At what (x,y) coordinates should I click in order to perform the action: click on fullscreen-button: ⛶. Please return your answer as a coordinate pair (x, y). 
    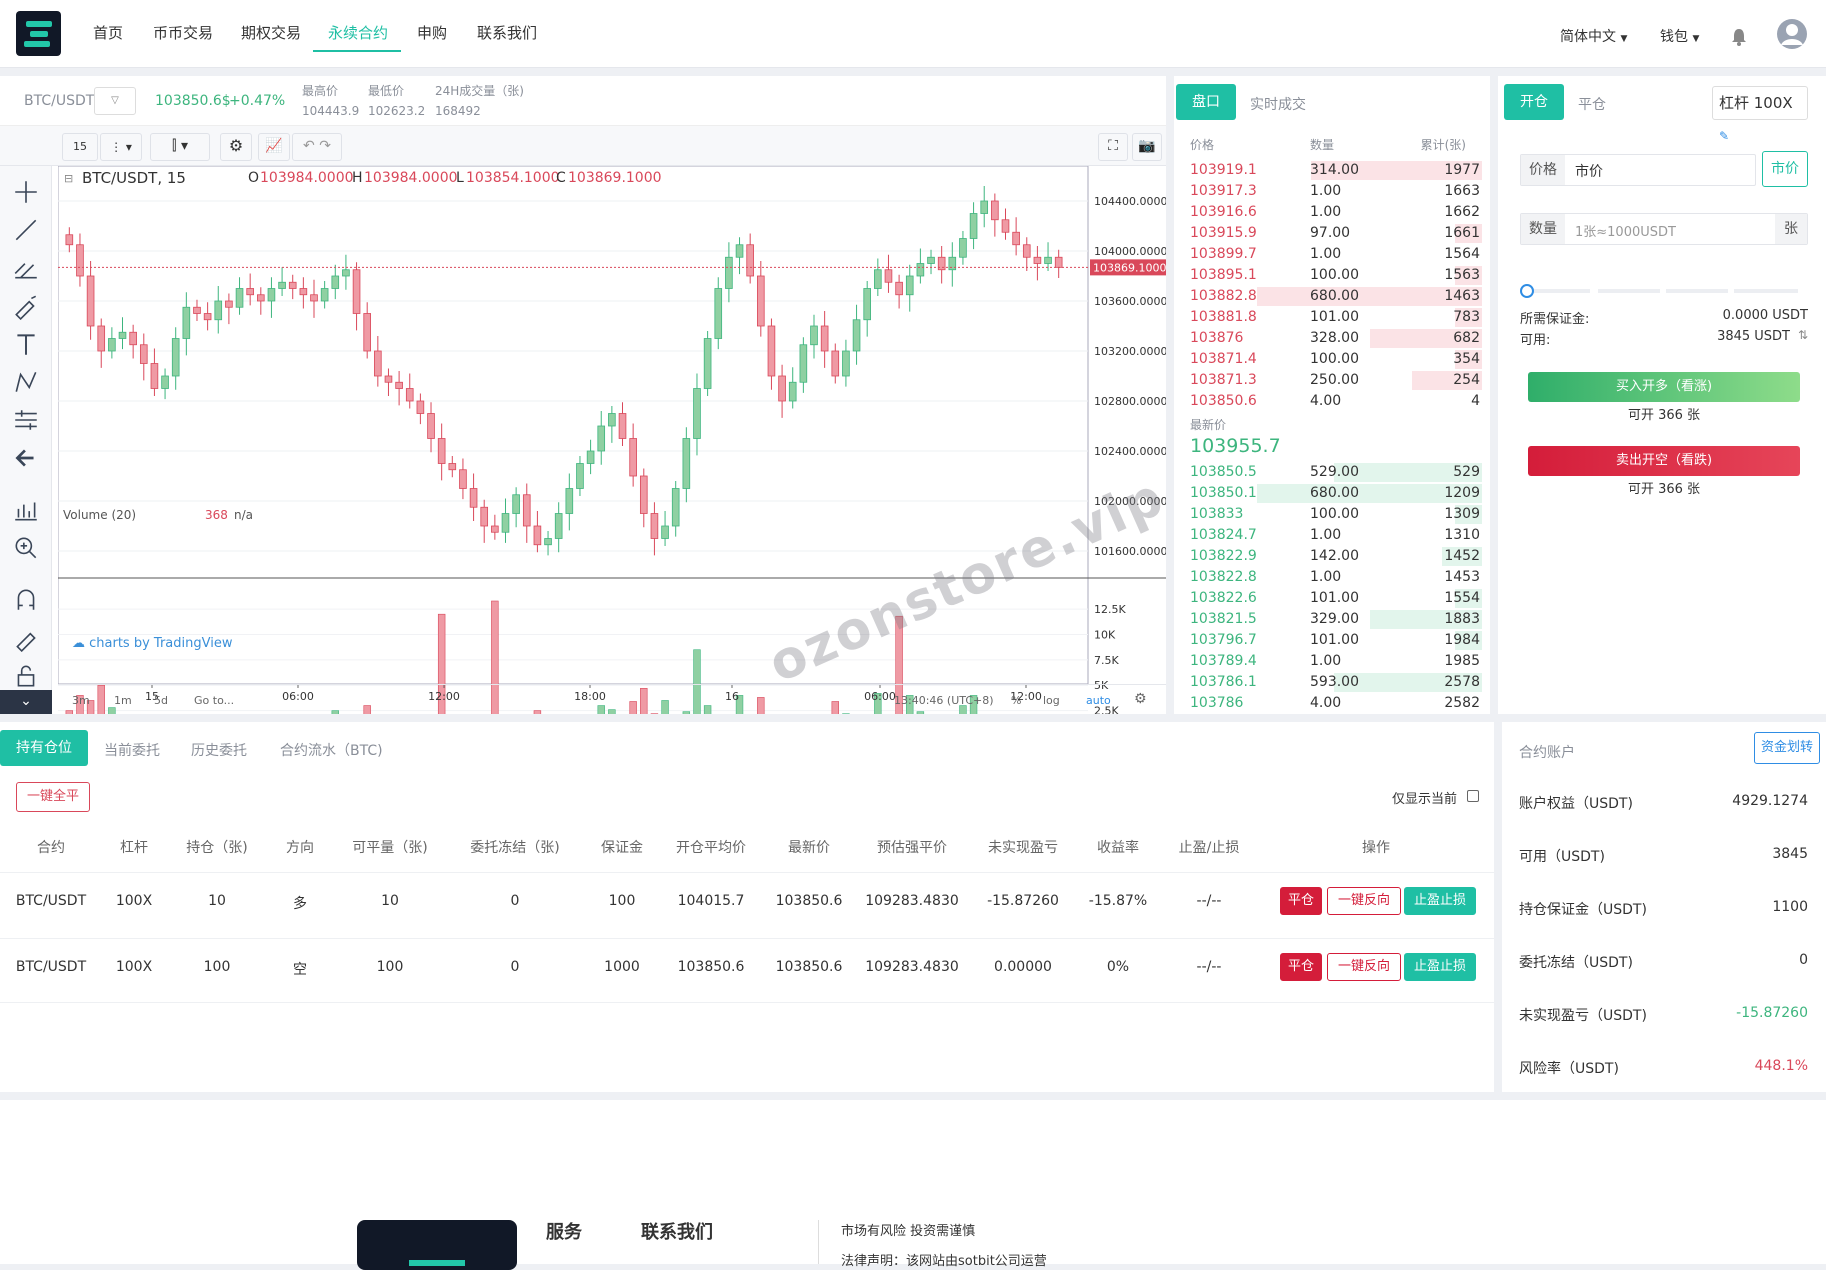
    Looking at the image, I should click on (1113, 147).